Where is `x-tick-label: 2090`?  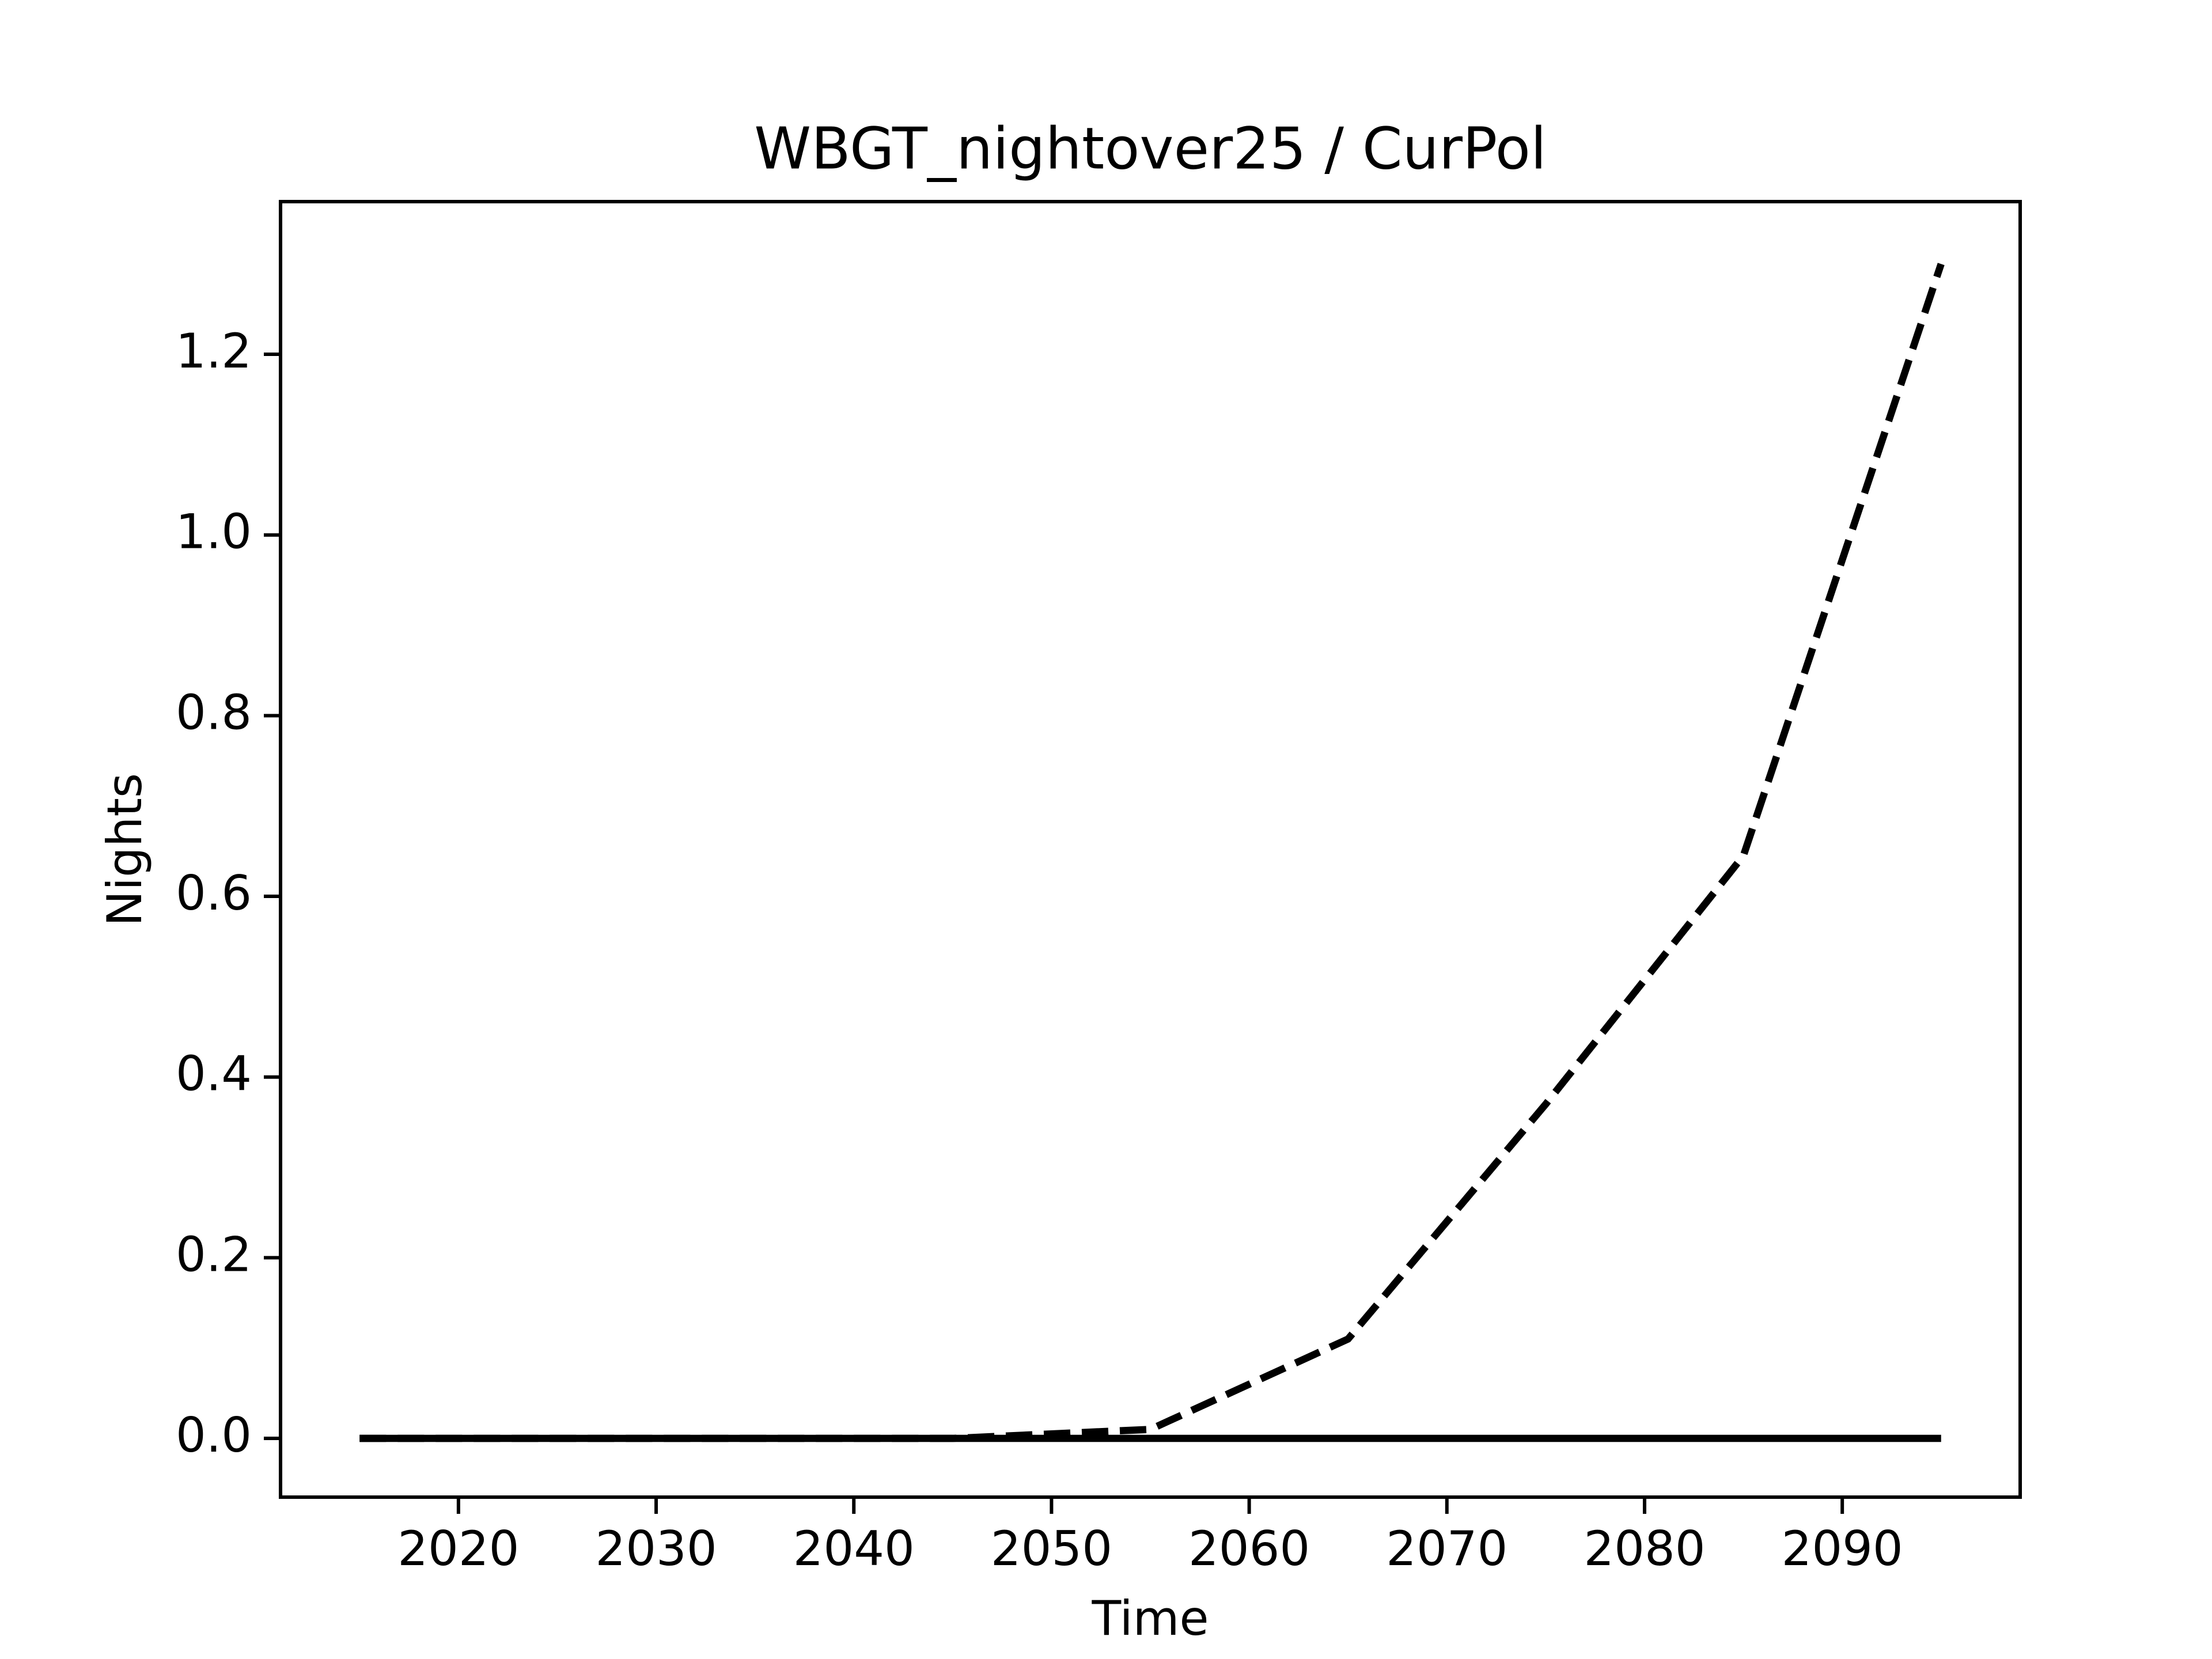 x-tick-label: 2090 is located at coordinates (1842, 1549).